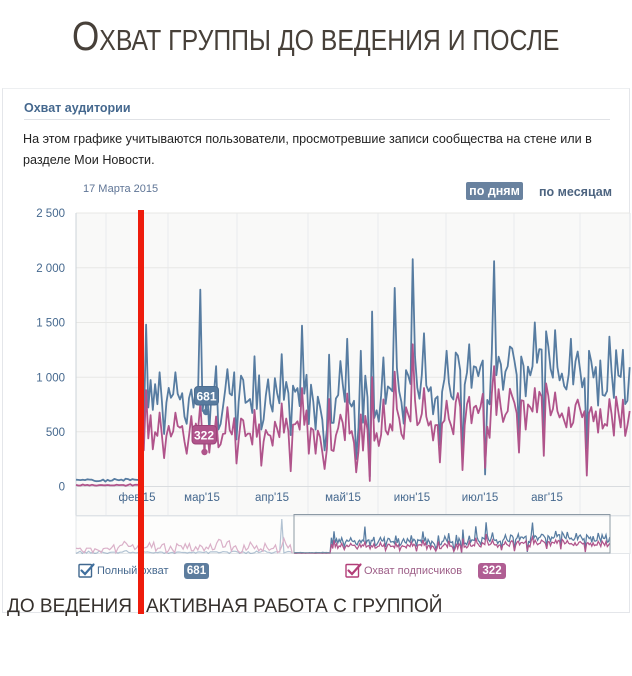 The height and width of the screenshot is (676, 632). What do you see at coordinates (412, 498) in the screenshot?
I see `svg-text: июн'15` at bounding box center [412, 498].